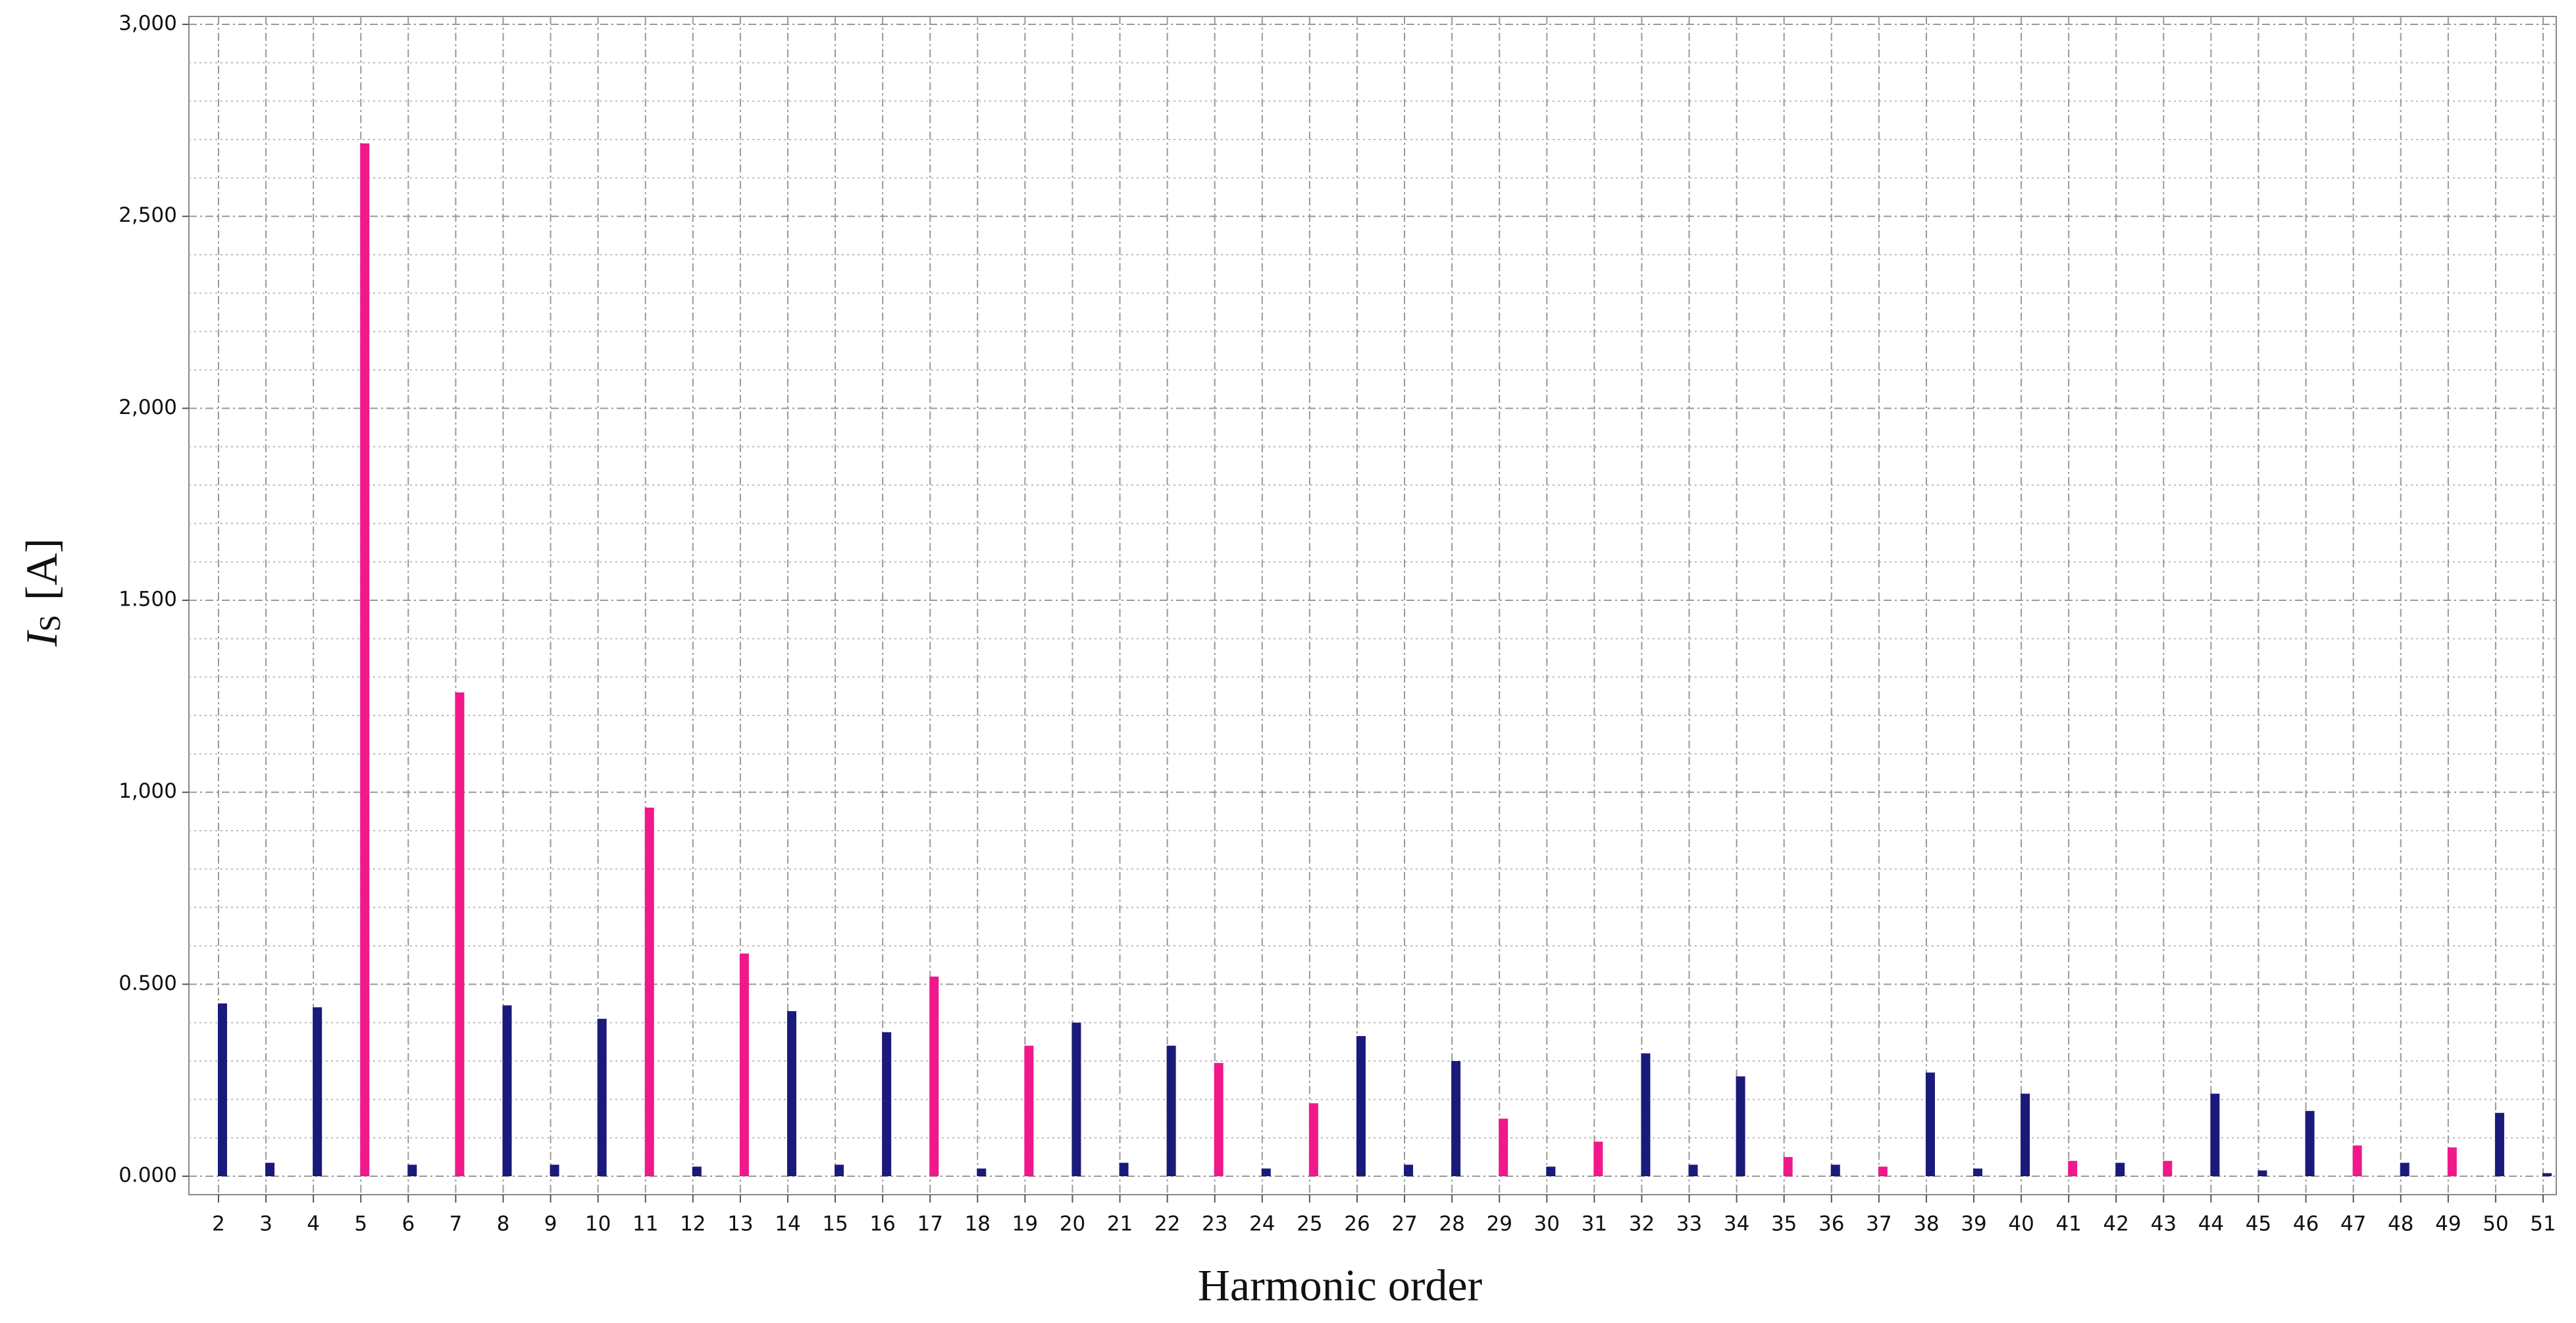  Describe the element at coordinates (147, 1175) in the screenshot. I see `y-tick-label: 0.000` at that location.